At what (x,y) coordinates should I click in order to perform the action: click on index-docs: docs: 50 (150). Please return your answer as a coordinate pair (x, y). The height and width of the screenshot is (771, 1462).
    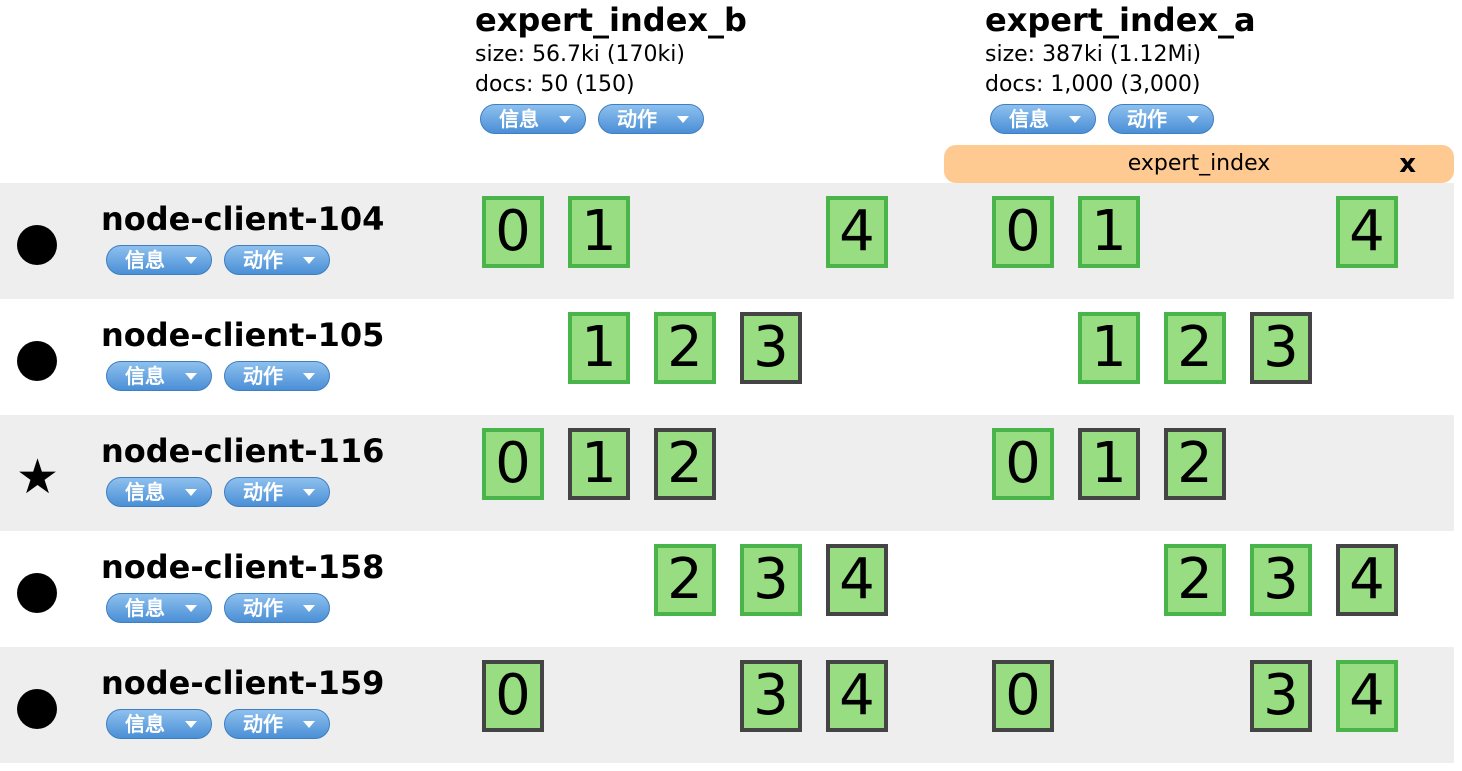
    Looking at the image, I should click on (555, 84).